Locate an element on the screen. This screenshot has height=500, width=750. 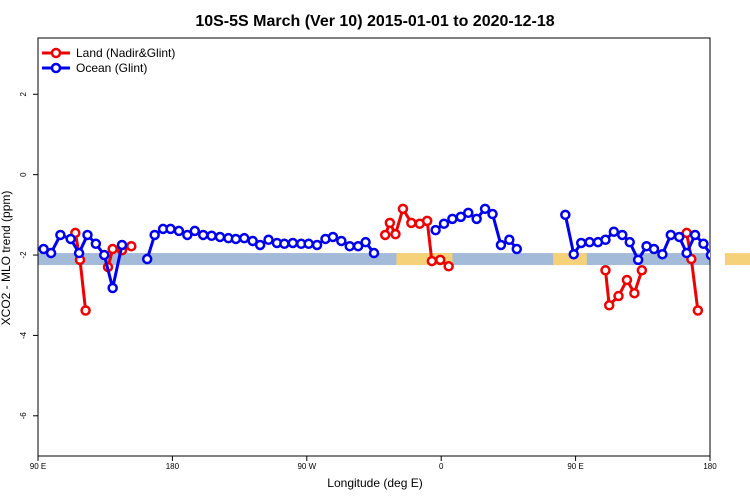
y-axis: 2 0 -2 -4 -6 is located at coordinates (28, 255).